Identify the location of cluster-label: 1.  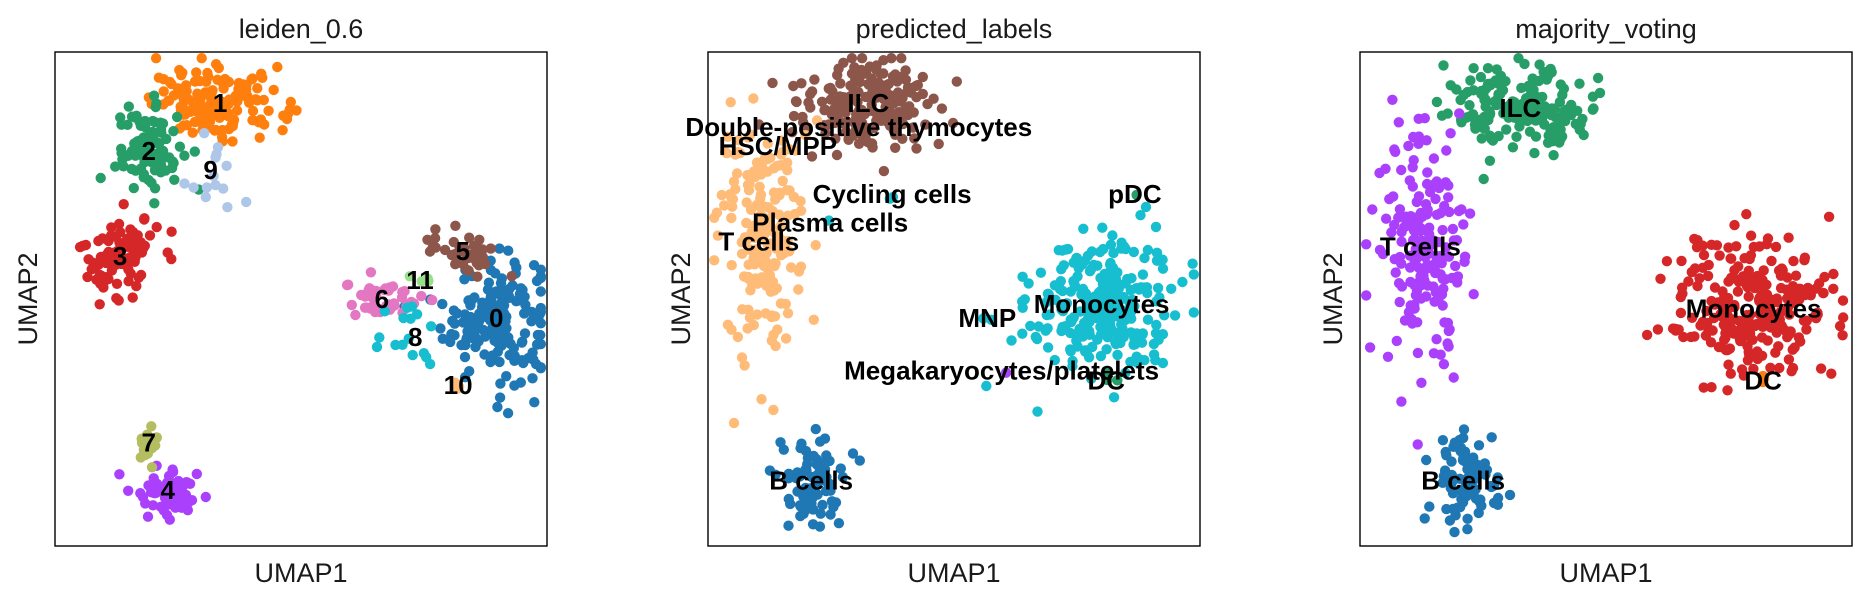
(220, 103).